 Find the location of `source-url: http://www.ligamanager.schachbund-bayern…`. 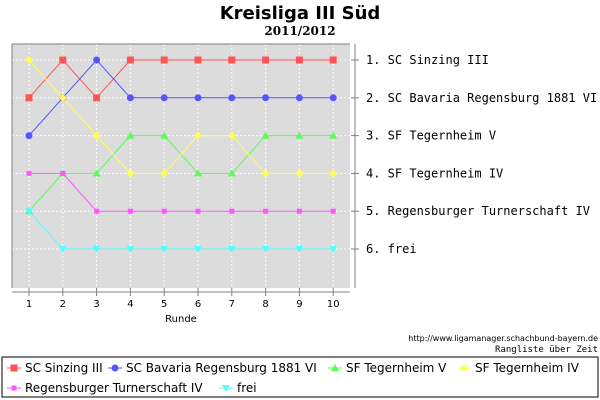

source-url: http://www.ligamanager.schachbund-bayern… is located at coordinates (503, 338).